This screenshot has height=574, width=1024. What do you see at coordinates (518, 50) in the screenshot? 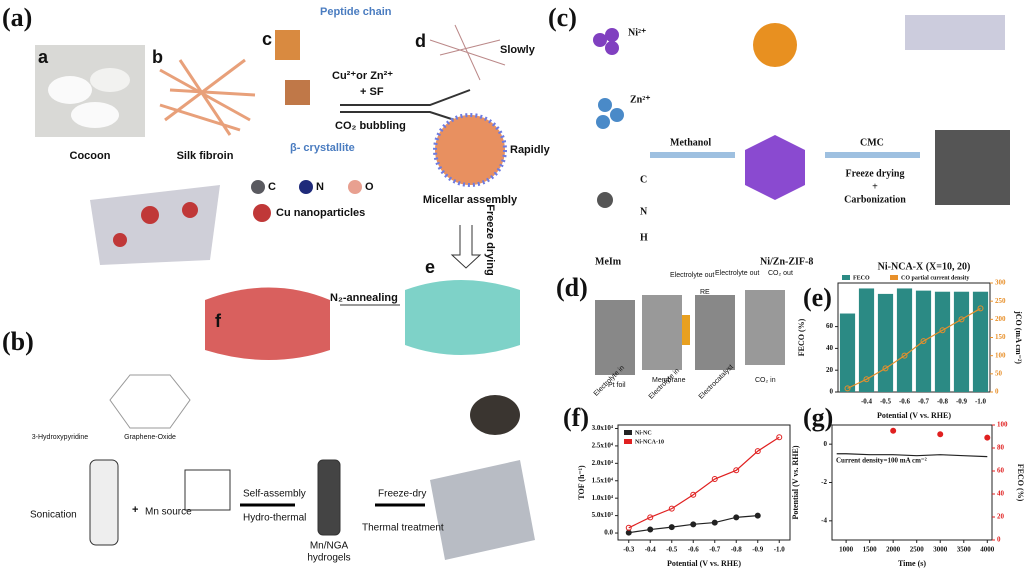
I see `label: Slowly` at bounding box center [518, 50].